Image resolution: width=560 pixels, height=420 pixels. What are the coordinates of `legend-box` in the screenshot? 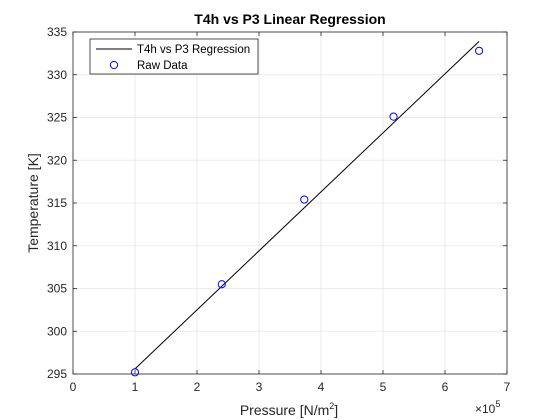 It's located at (174, 56).